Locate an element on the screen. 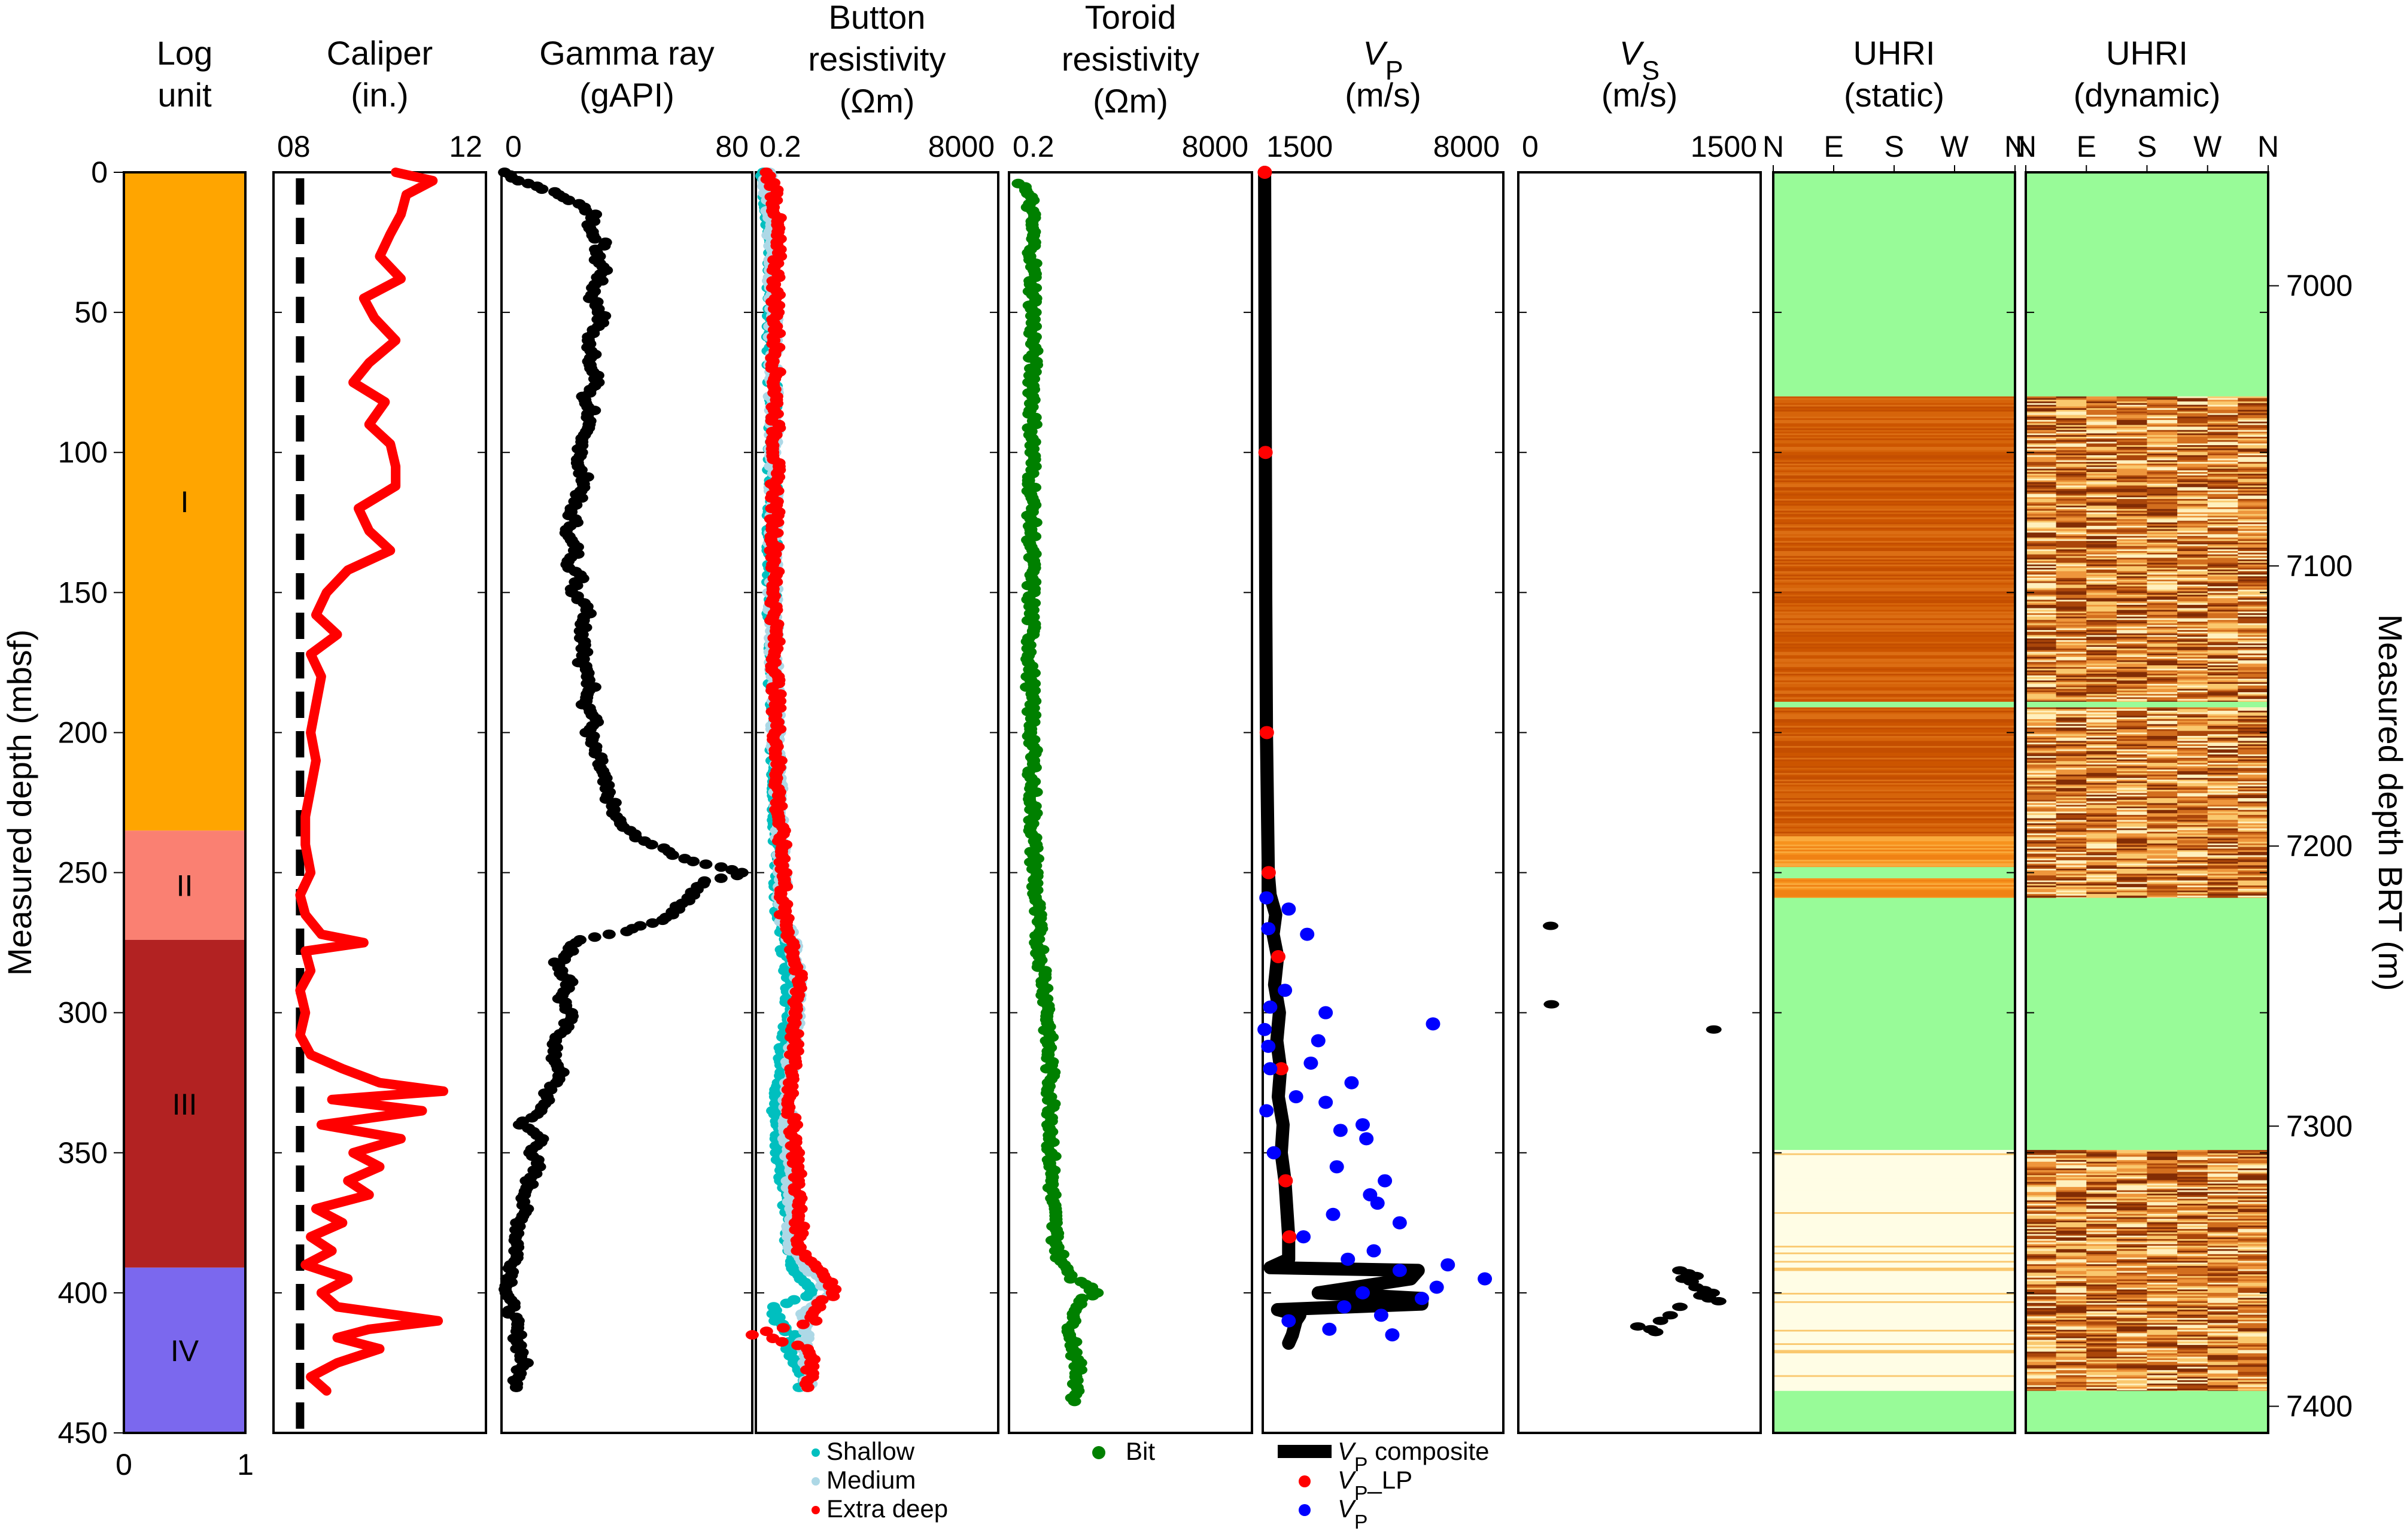  scale-max-label: 80 is located at coordinates (732, 146).